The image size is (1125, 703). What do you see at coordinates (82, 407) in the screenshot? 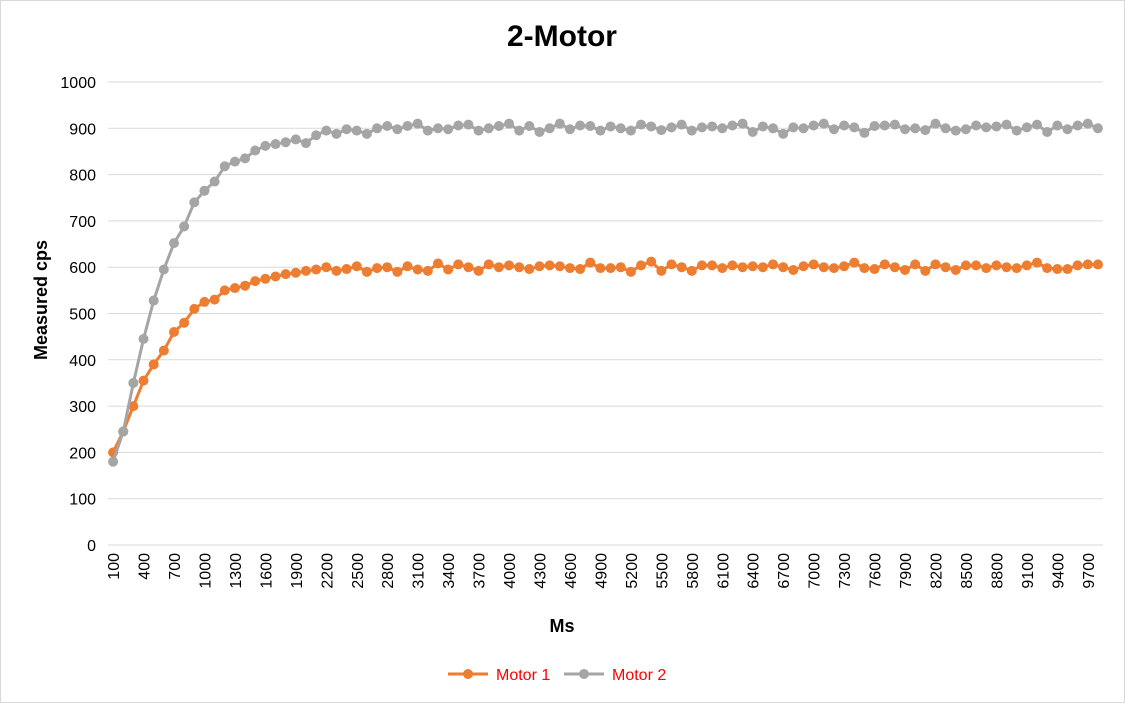
I see `y-tick-label: 300` at bounding box center [82, 407].